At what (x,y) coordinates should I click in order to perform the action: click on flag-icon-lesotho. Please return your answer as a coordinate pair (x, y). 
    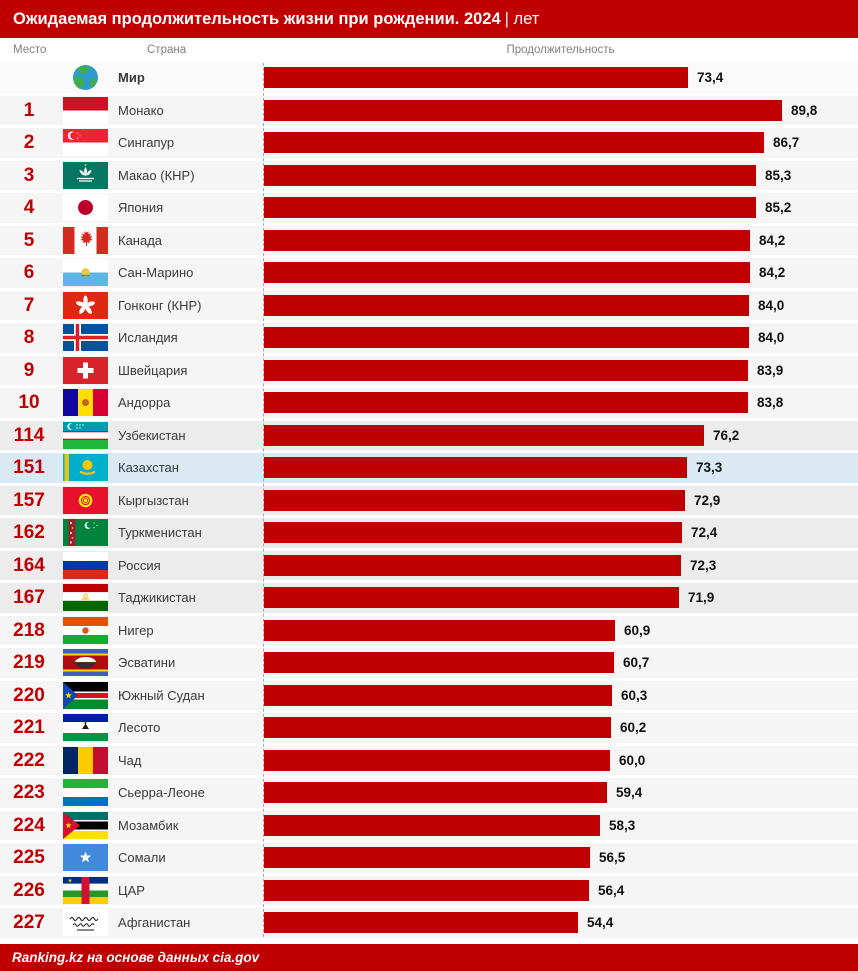
    Looking at the image, I should click on (85, 728).